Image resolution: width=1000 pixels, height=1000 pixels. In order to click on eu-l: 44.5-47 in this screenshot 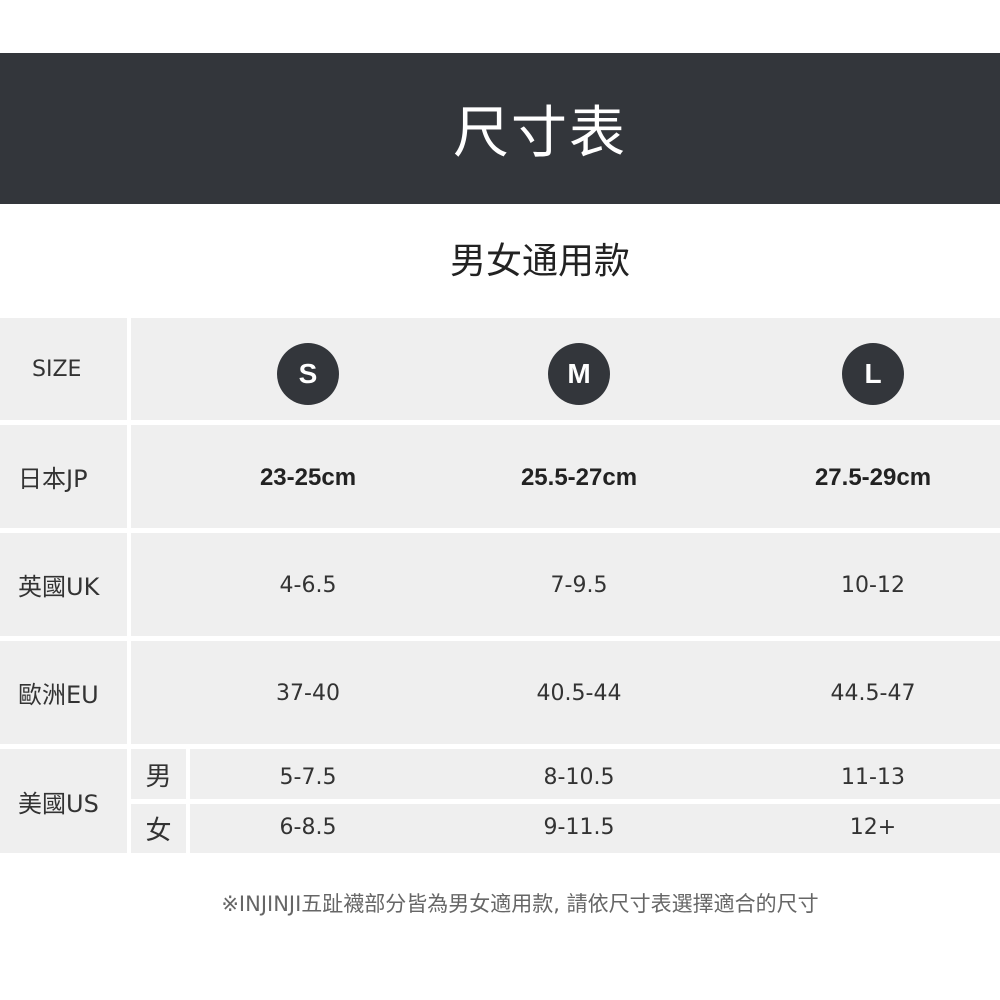, I will do `click(873, 693)`.